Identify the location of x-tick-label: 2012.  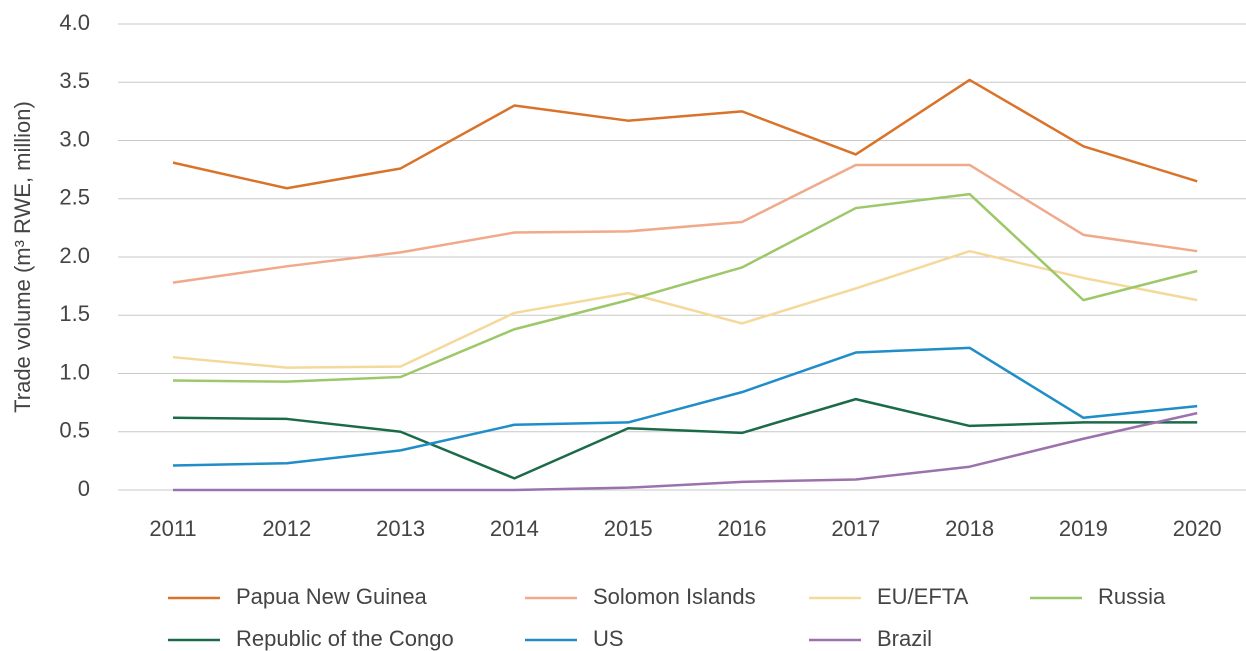
(286, 528).